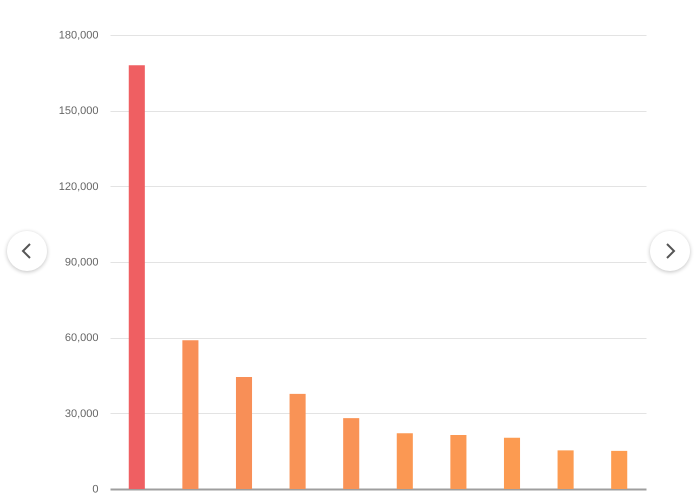 The image size is (700, 500). I want to click on y-tick-label: 30,000, so click(81, 414).